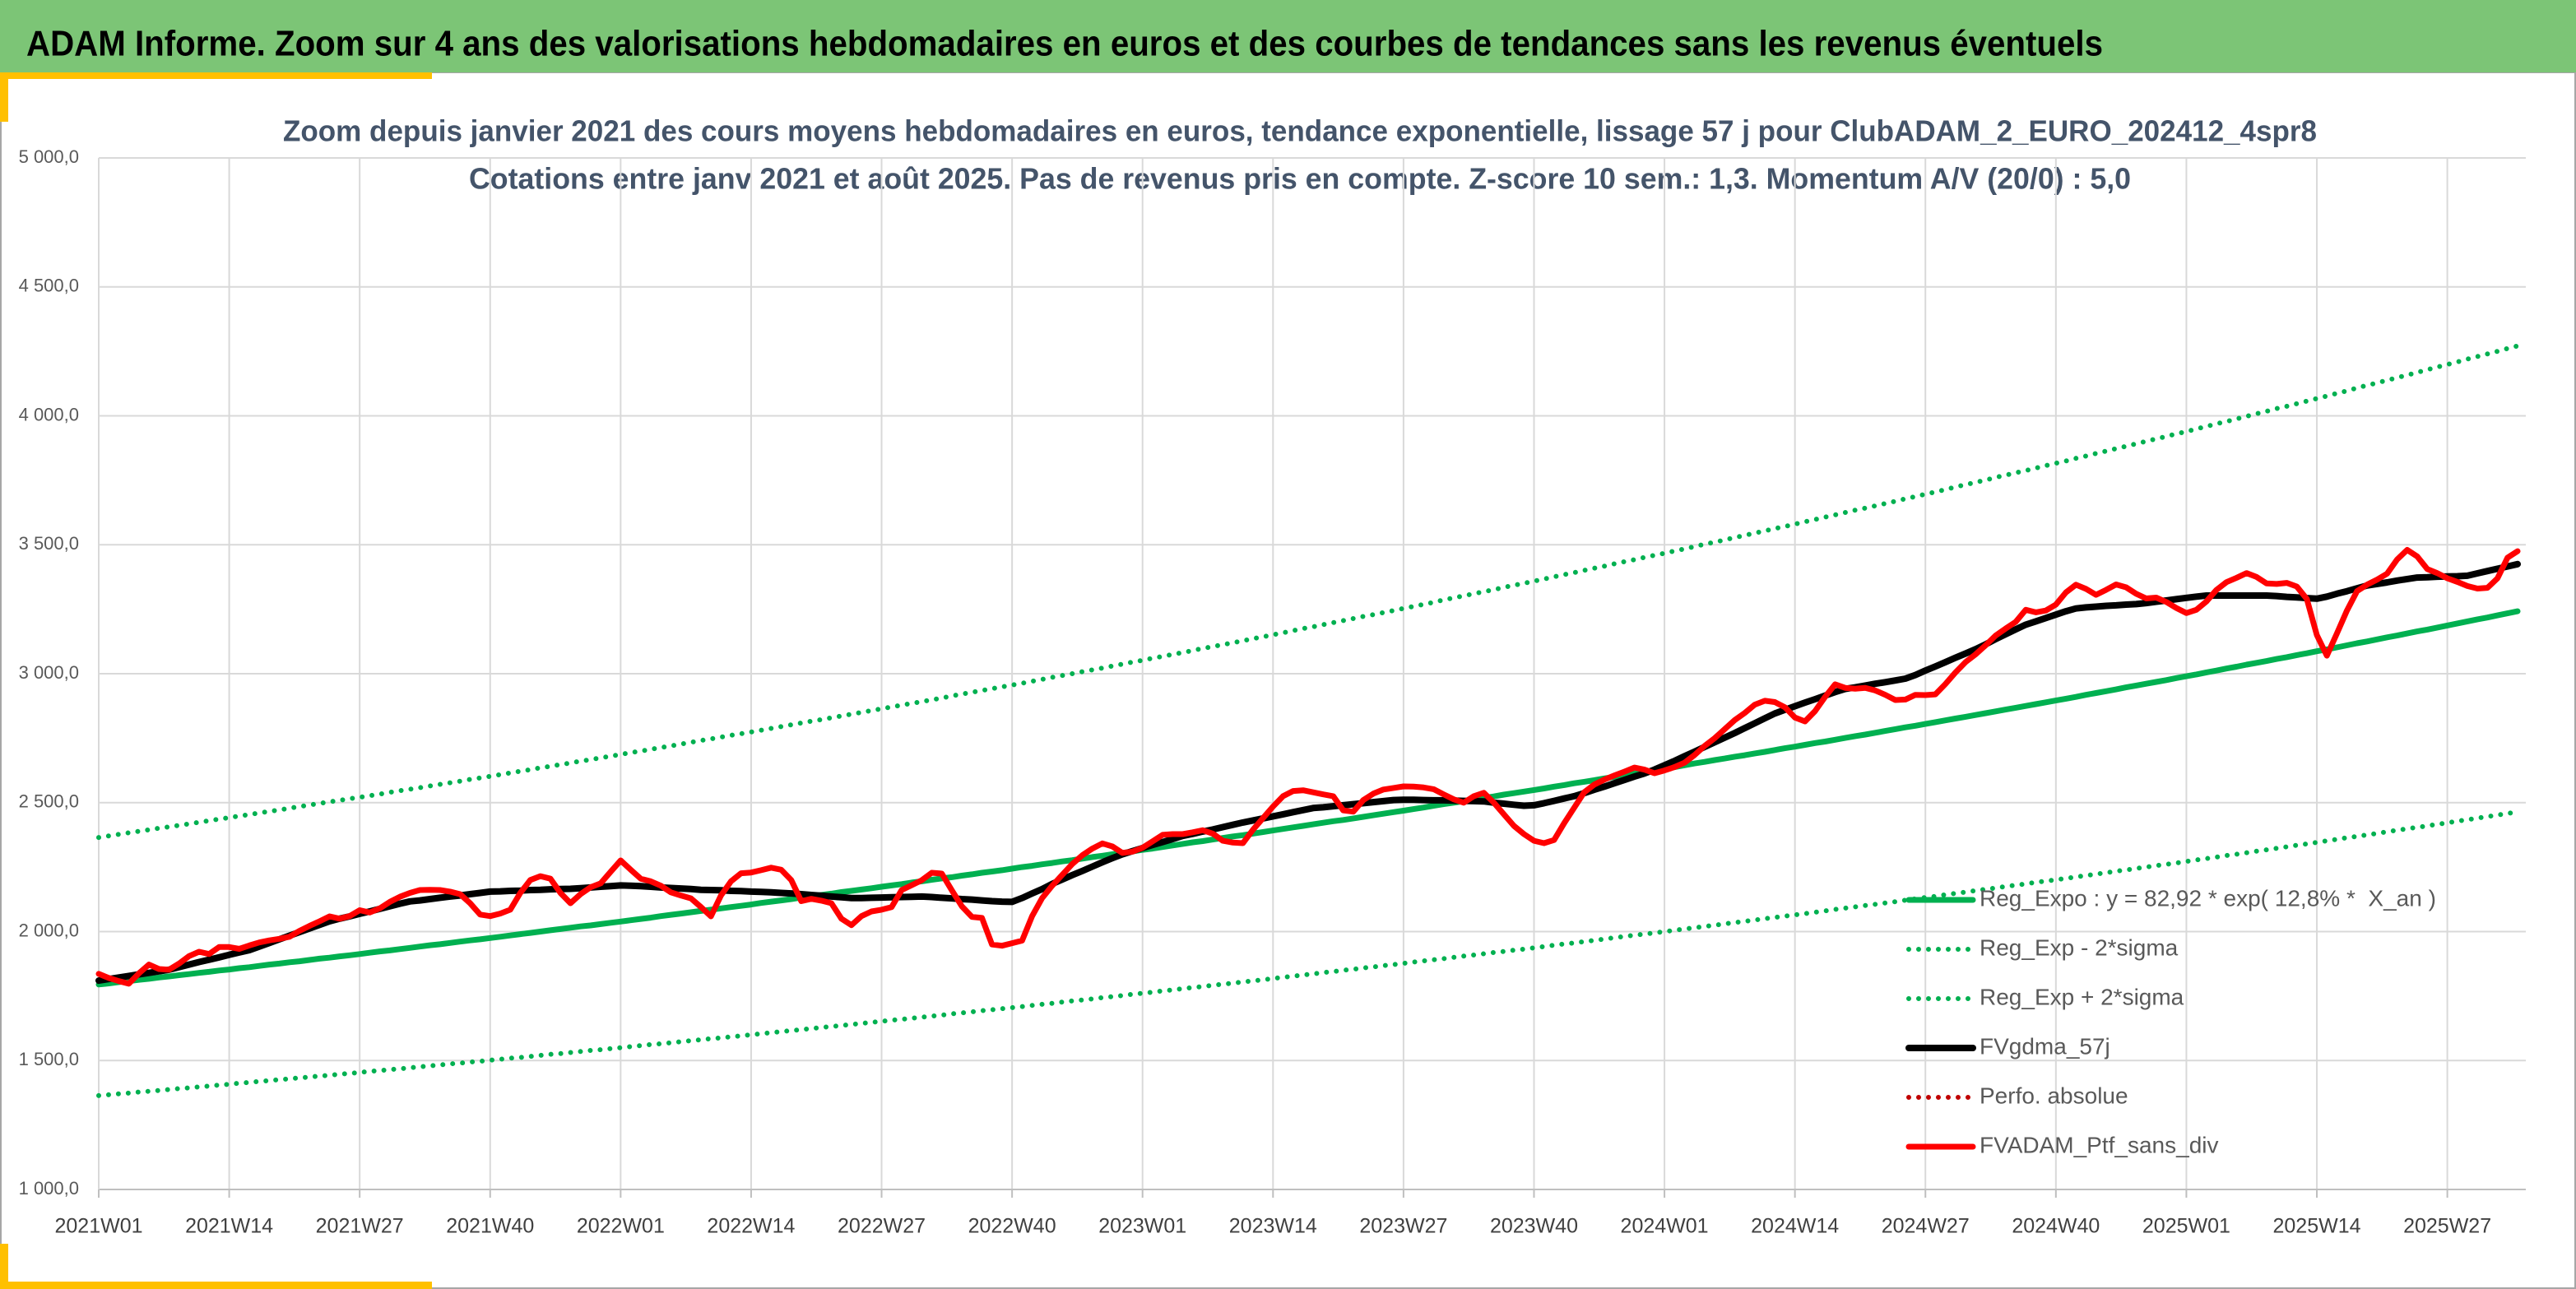 The image size is (2576, 1289). Describe the element at coordinates (49, 1059) in the screenshot. I see `y-tick-label: 1 500,0` at that location.